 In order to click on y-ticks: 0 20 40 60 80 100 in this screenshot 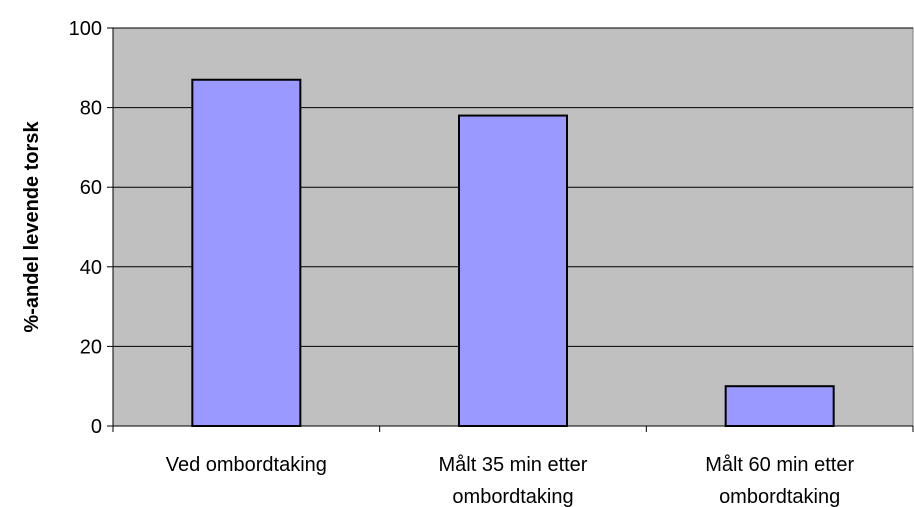, I will do `click(91, 228)`.